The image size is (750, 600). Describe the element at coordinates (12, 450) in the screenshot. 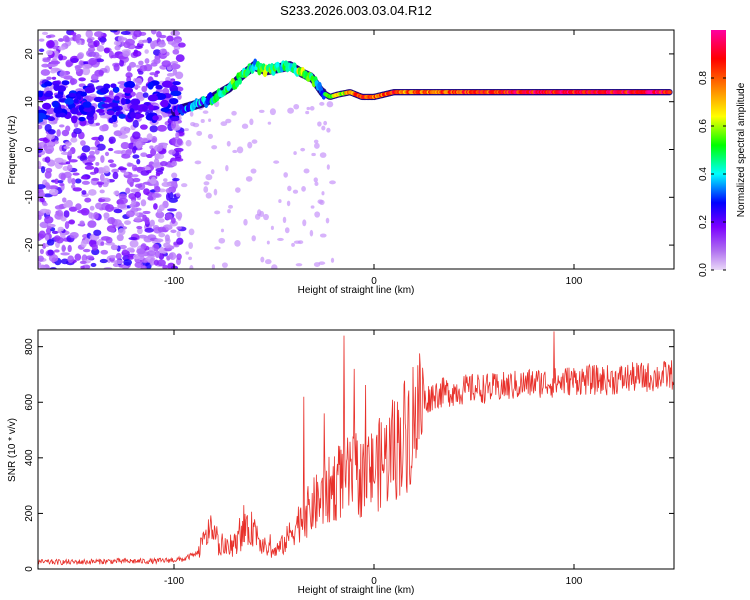

I see `snr-y-label: SNR (10 * v/v)` at that location.